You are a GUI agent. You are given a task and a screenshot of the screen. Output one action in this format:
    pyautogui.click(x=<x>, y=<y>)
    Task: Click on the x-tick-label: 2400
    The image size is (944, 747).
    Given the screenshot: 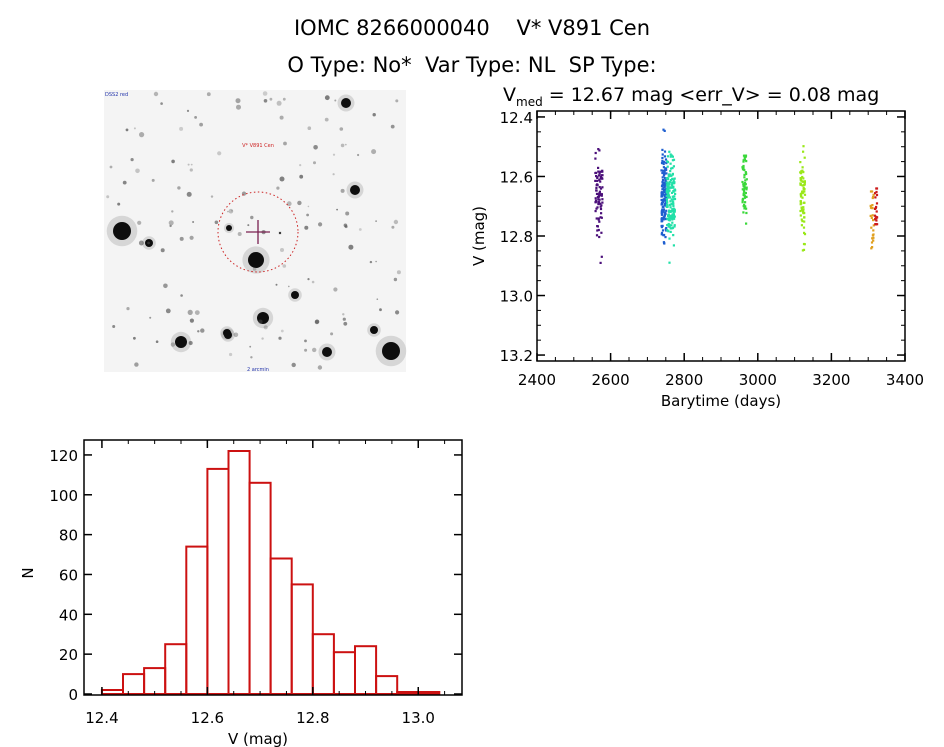 What is the action you would take?
    pyautogui.click(x=537, y=380)
    